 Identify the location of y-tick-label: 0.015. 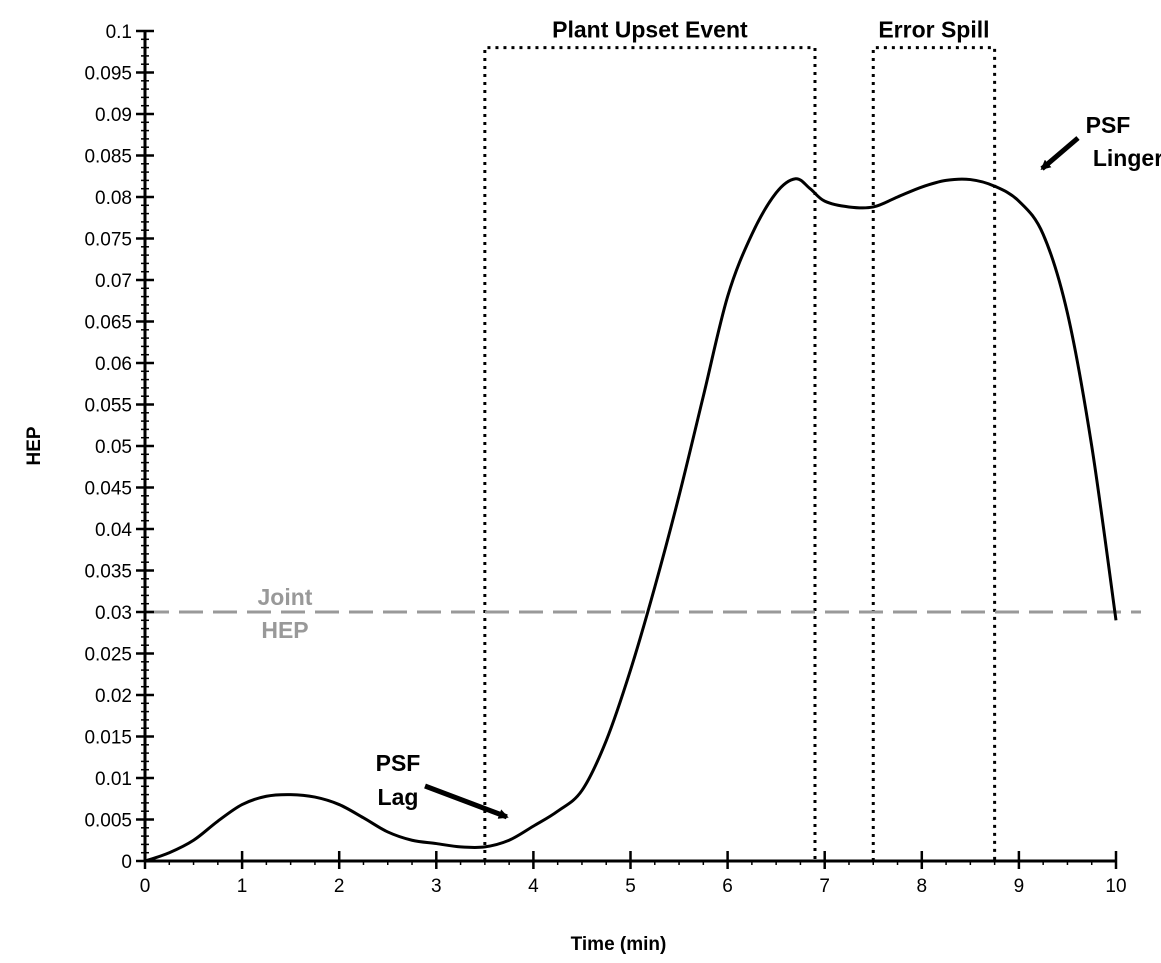
(108, 738).